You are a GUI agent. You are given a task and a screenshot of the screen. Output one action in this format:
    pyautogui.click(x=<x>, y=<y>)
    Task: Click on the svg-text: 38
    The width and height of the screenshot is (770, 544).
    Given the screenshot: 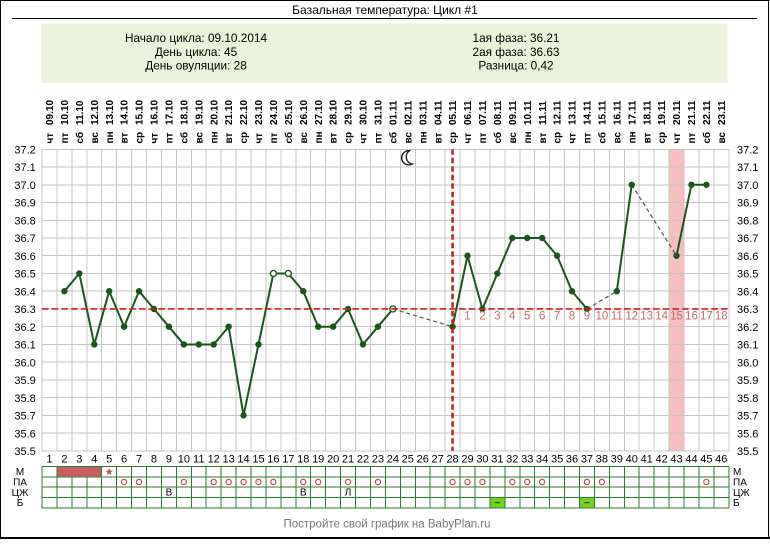 What is the action you would take?
    pyautogui.click(x=602, y=460)
    